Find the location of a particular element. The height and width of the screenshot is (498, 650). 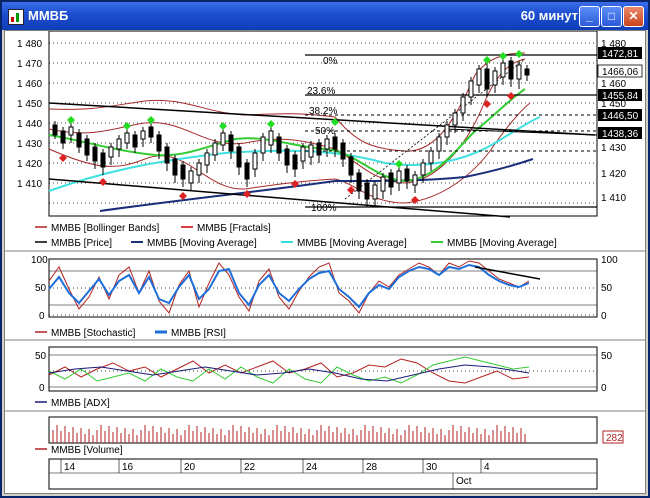

legend-stochastic: ММВБ [Stochastic] is located at coordinates (93, 333).